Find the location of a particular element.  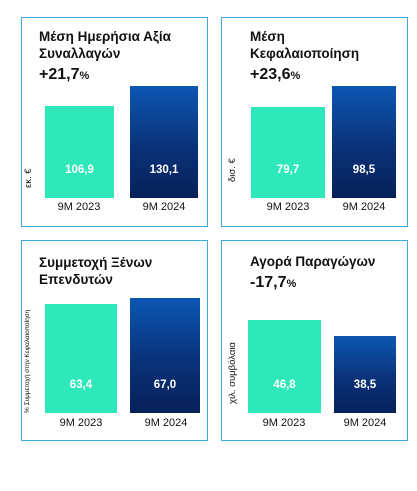

panel-title: Συμμετοχή Ξένων Επενδυτών is located at coordinates (95, 271).